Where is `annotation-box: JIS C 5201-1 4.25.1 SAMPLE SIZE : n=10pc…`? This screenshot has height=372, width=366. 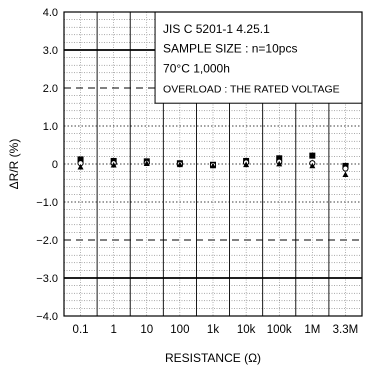 annotation-box: JIS C 5201-1 4.25.1 SAMPLE SIZE : n=10pc… is located at coordinates (258, 57).